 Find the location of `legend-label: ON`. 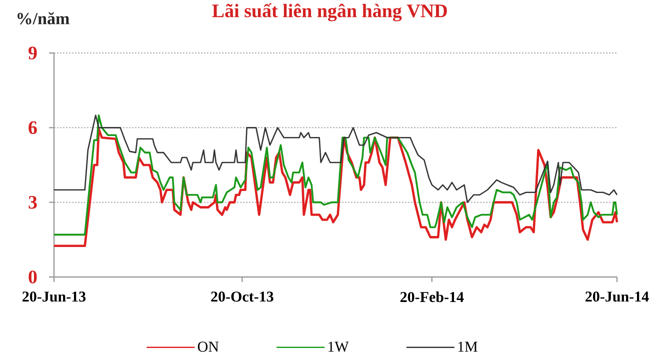

legend-label: ON is located at coordinates (208, 347).